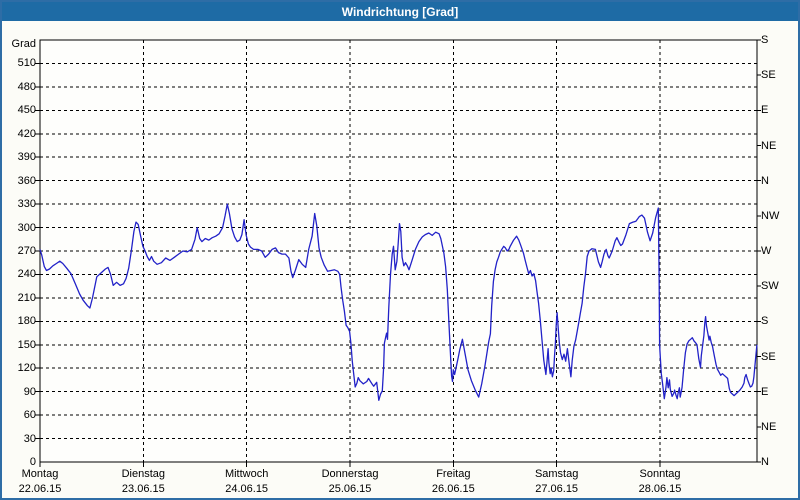  I want to click on y-axis-tick-label: 120, so click(26, 368).